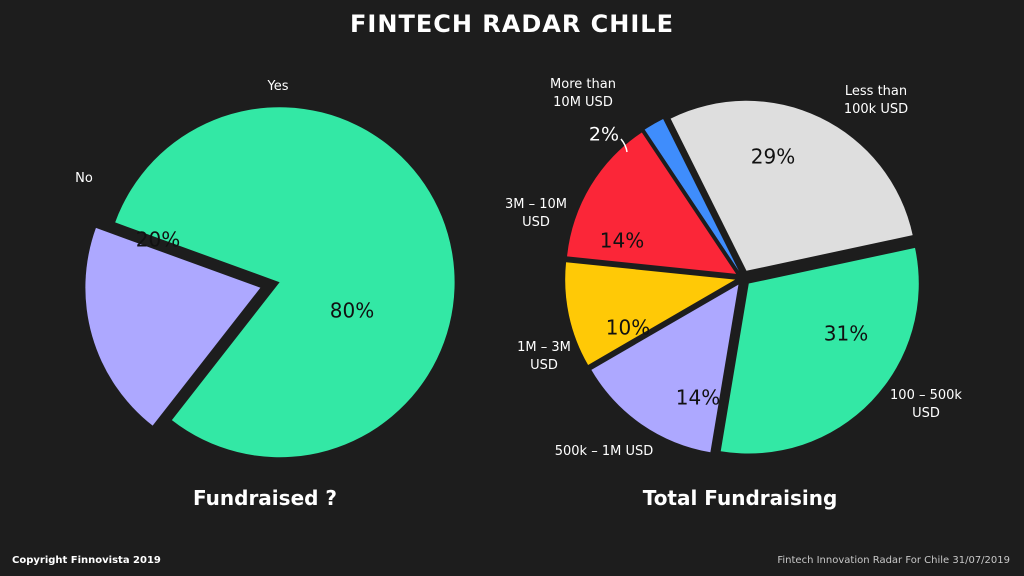  What do you see at coordinates (512, 24) in the screenshot?
I see `page-title: FINTECH RADAR CHILE` at bounding box center [512, 24].